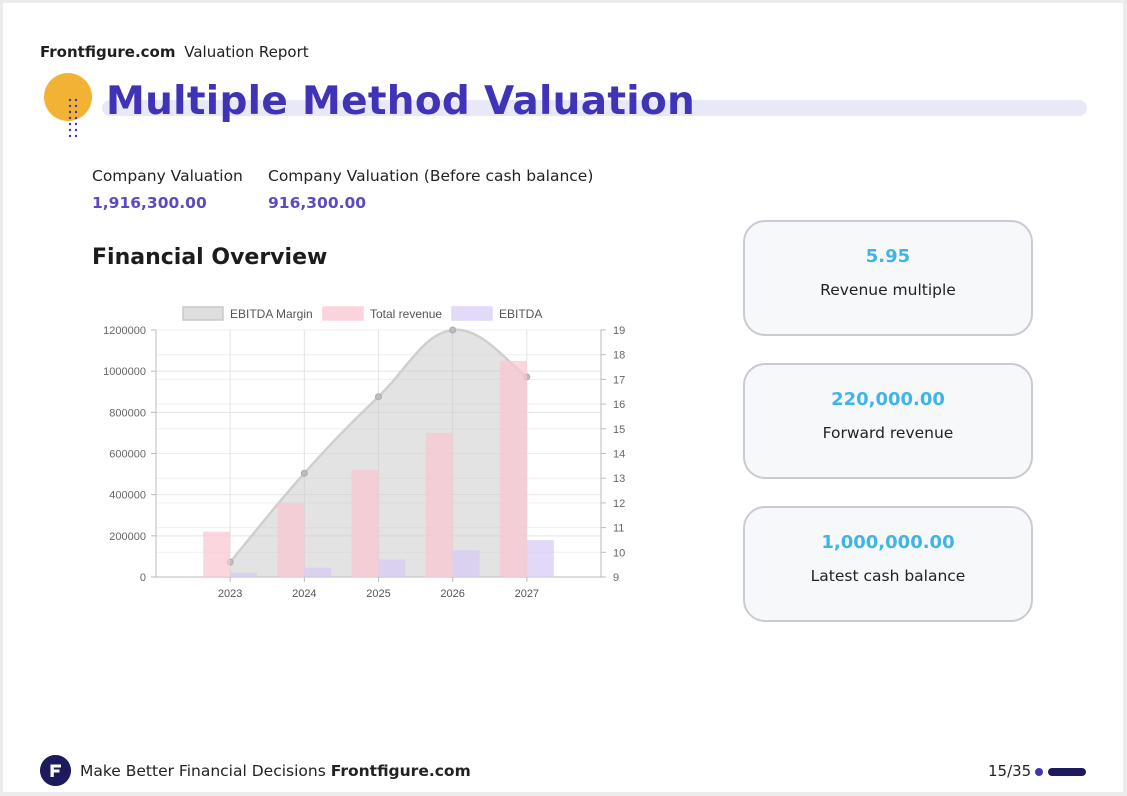 The height and width of the screenshot is (796, 1127). I want to click on y-left-tick-label: 0, so click(143, 578).